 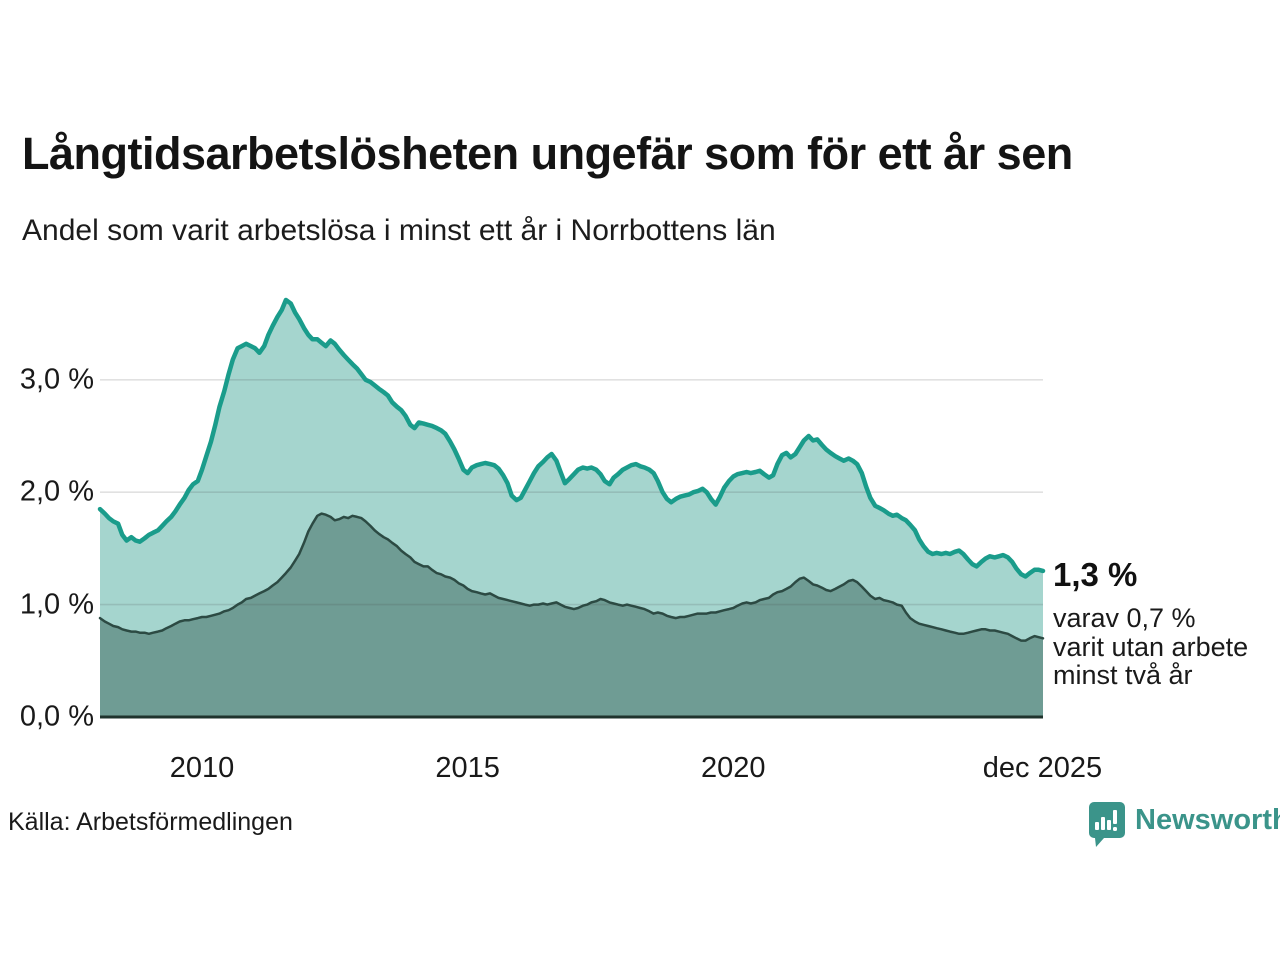 What do you see at coordinates (202, 768) in the screenshot?
I see `x-axis-label: 2010` at bounding box center [202, 768].